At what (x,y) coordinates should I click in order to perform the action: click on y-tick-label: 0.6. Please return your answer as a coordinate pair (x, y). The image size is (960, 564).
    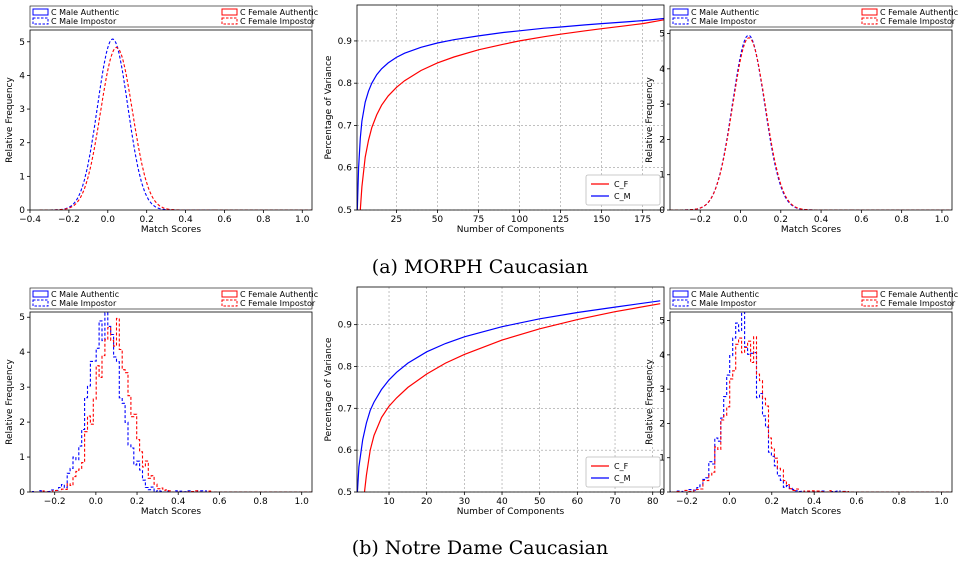
    Looking at the image, I should click on (345, 169).